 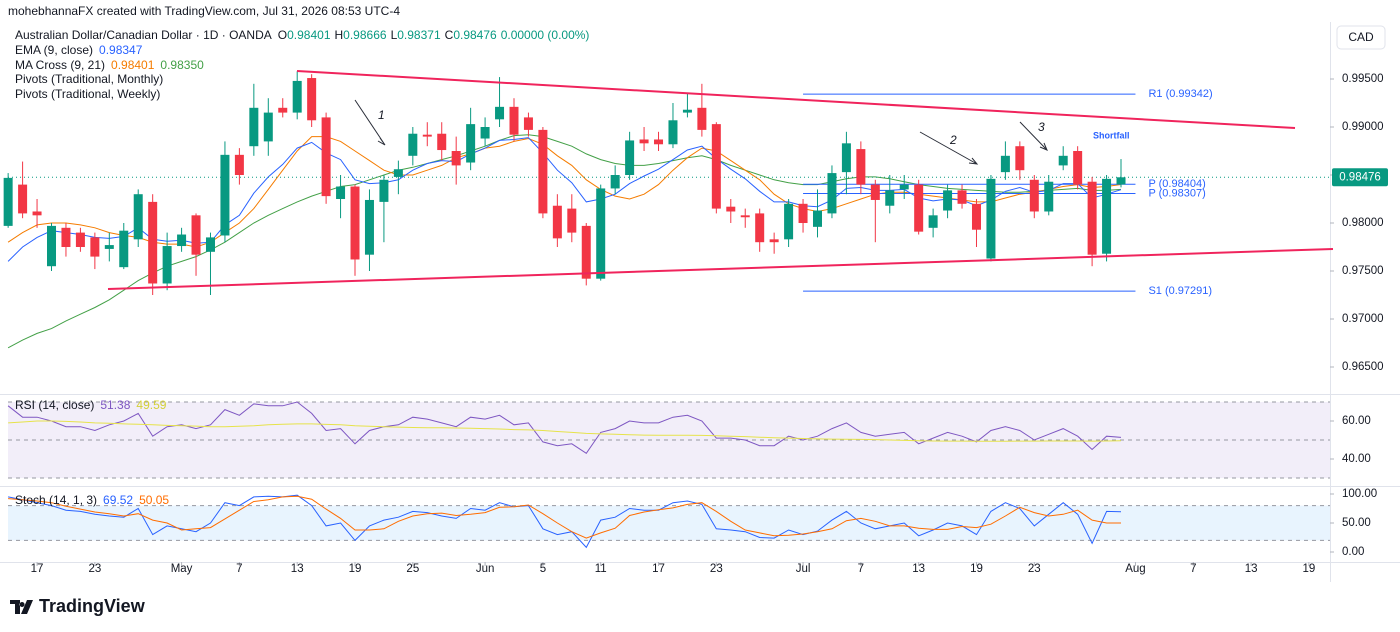 What do you see at coordinates (1180, 94) in the screenshot?
I see `pivot-label: R1 (0.99342)` at bounding box center [1180, 94].